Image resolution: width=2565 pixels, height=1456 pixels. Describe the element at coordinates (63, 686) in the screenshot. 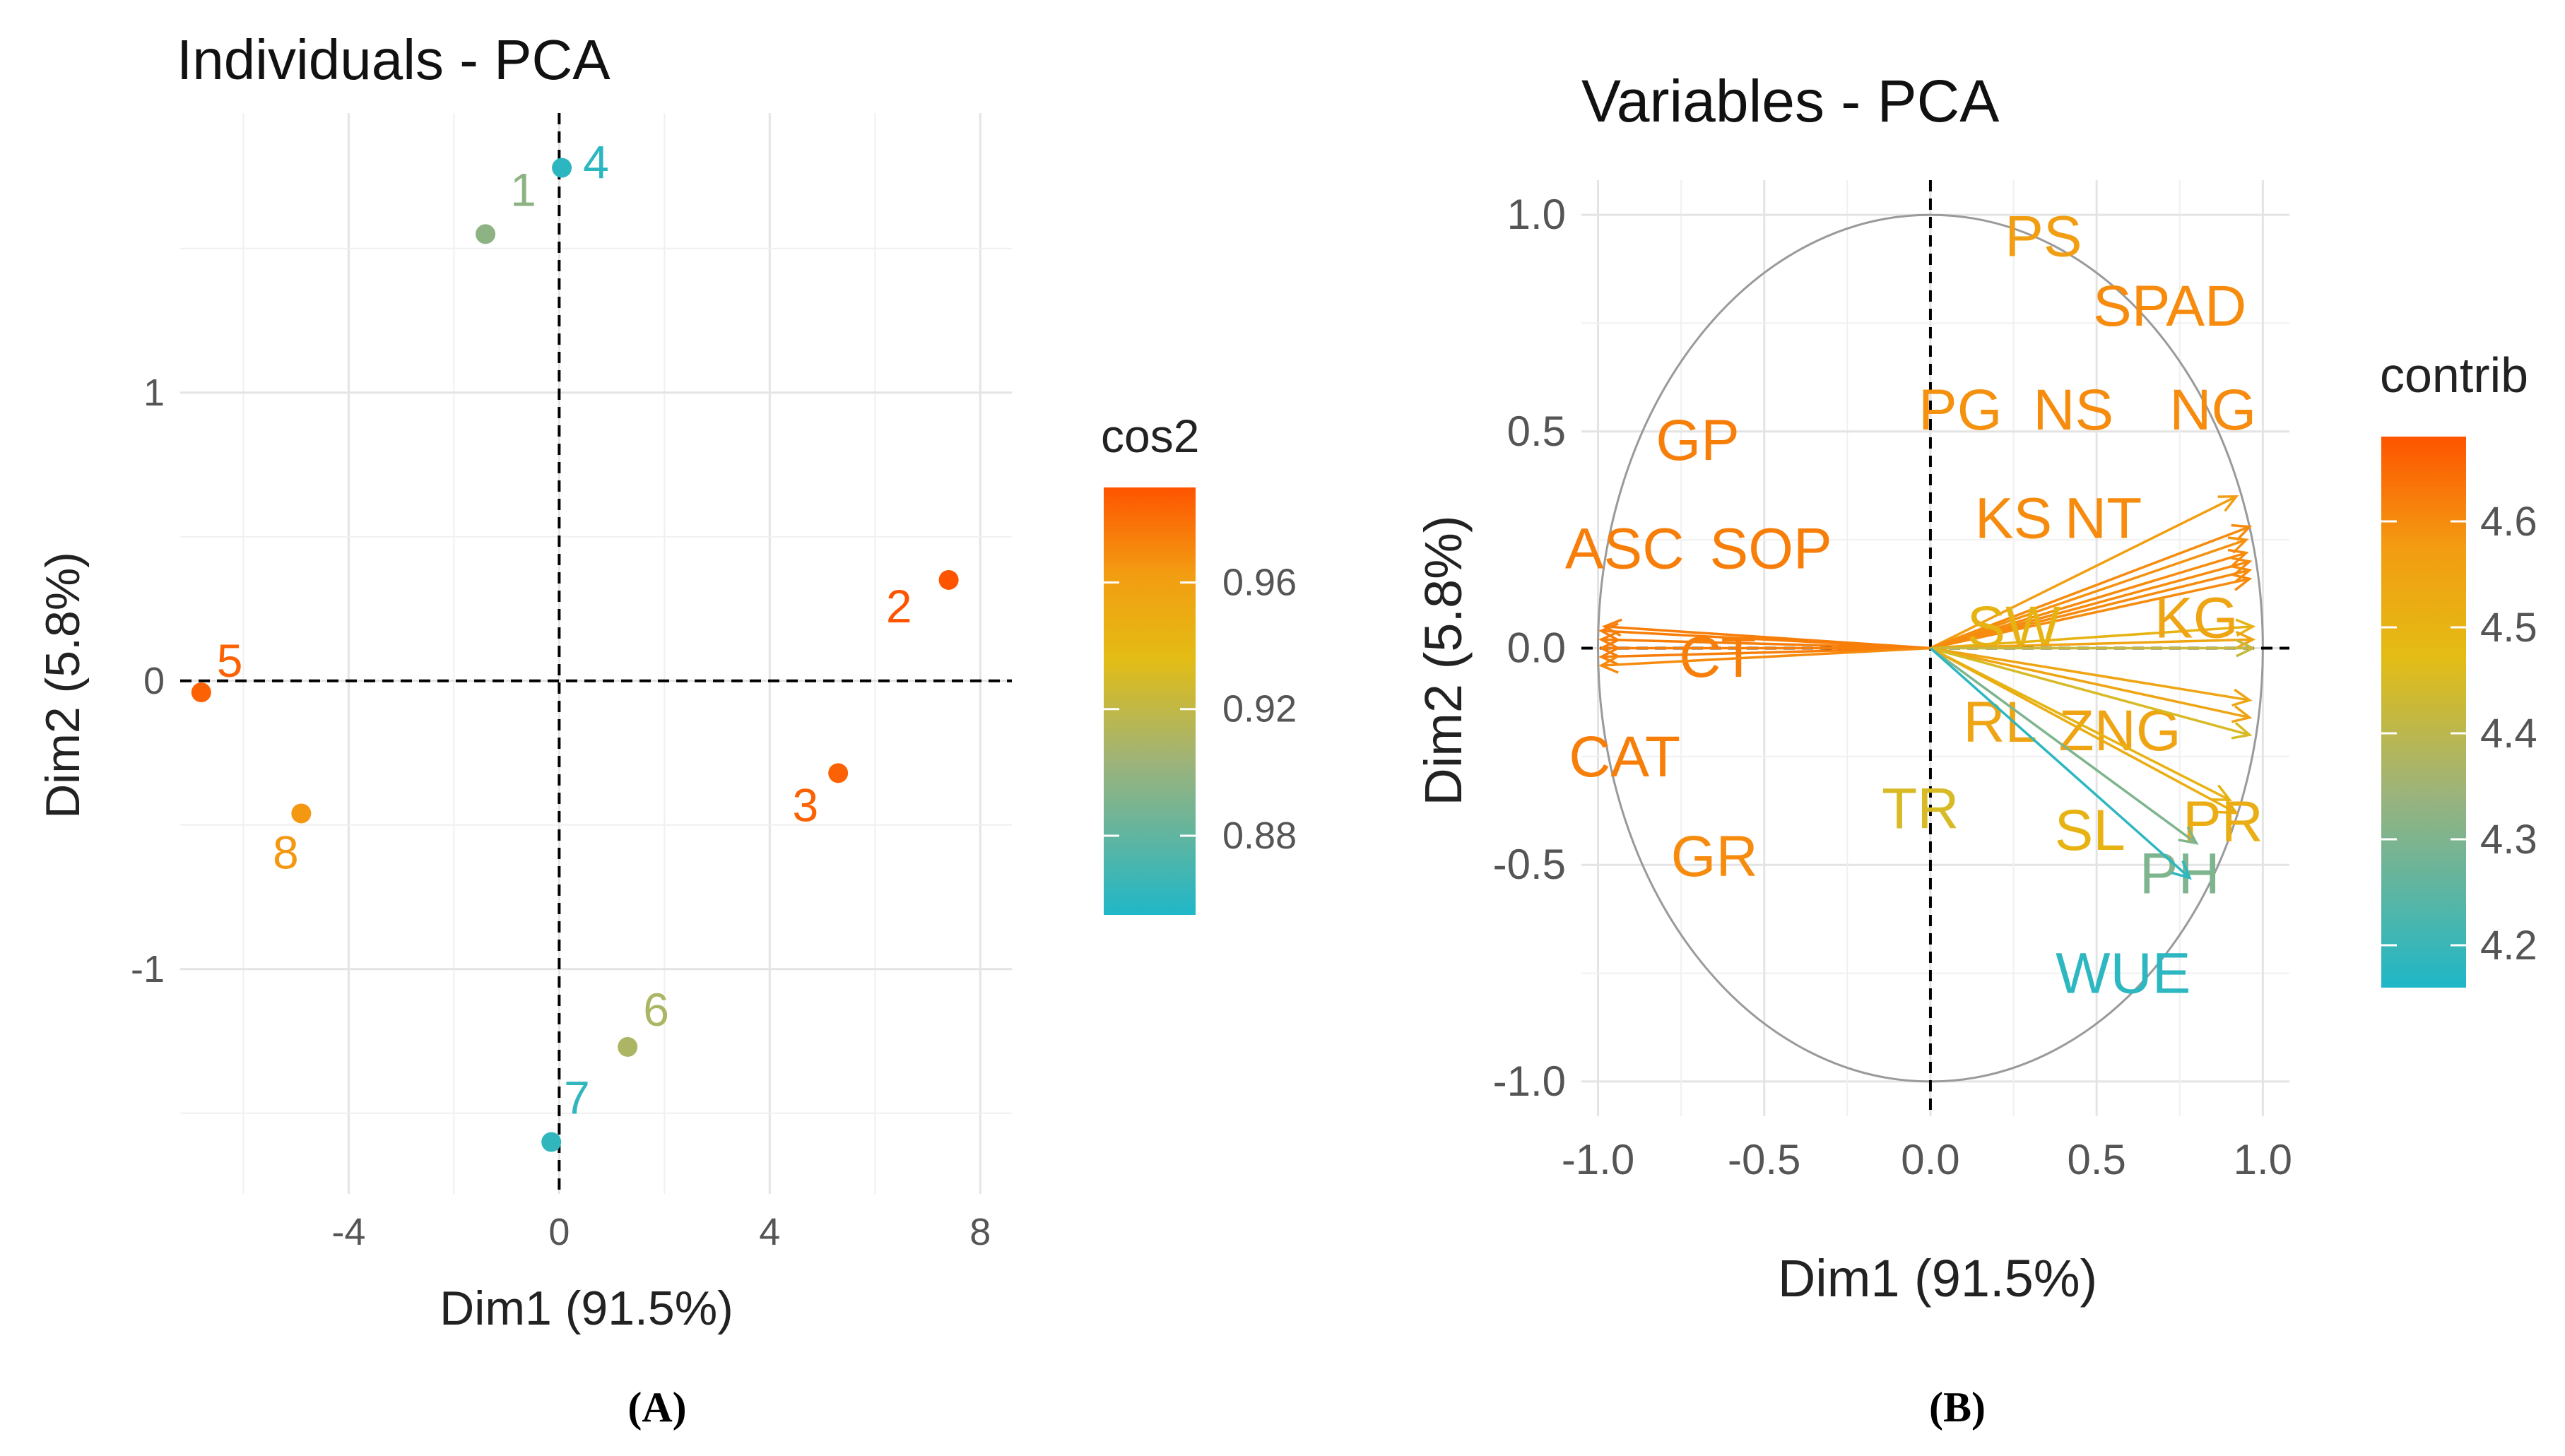

I see `panel-a-ylabel: Dim2 (5.8%)` at that location.